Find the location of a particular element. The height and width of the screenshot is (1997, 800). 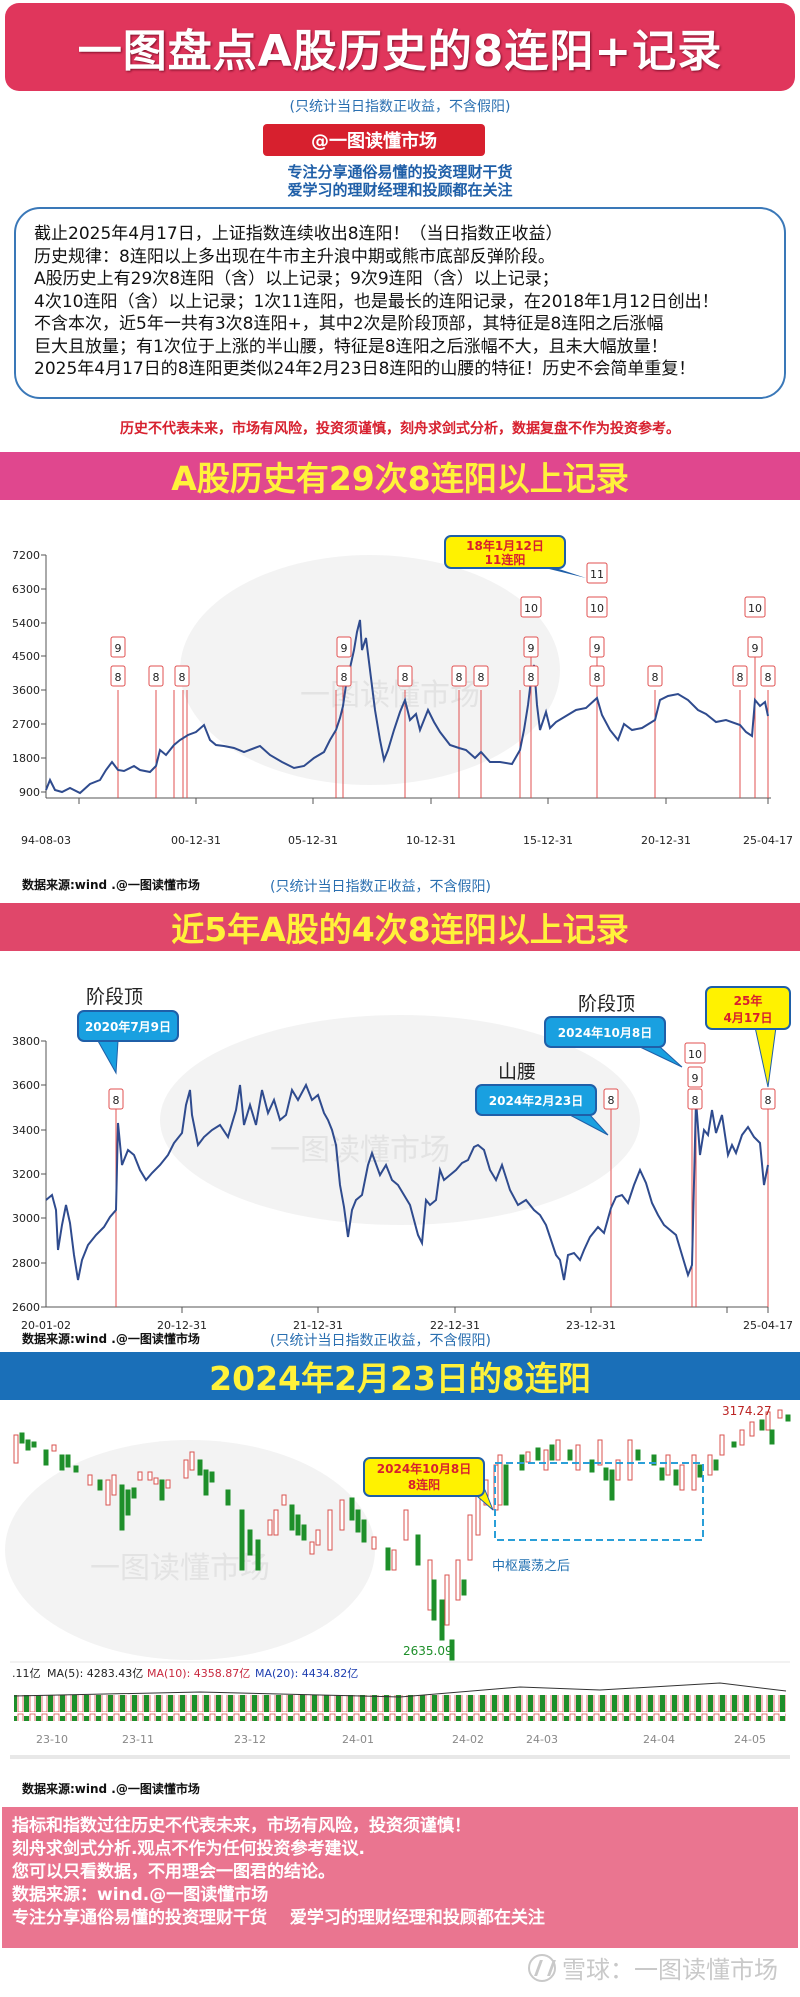

summary-line: 截止2025年4月17日，上证指数连续收出8连阳！（当日指数正收益） is located at coordinates (298, 234).